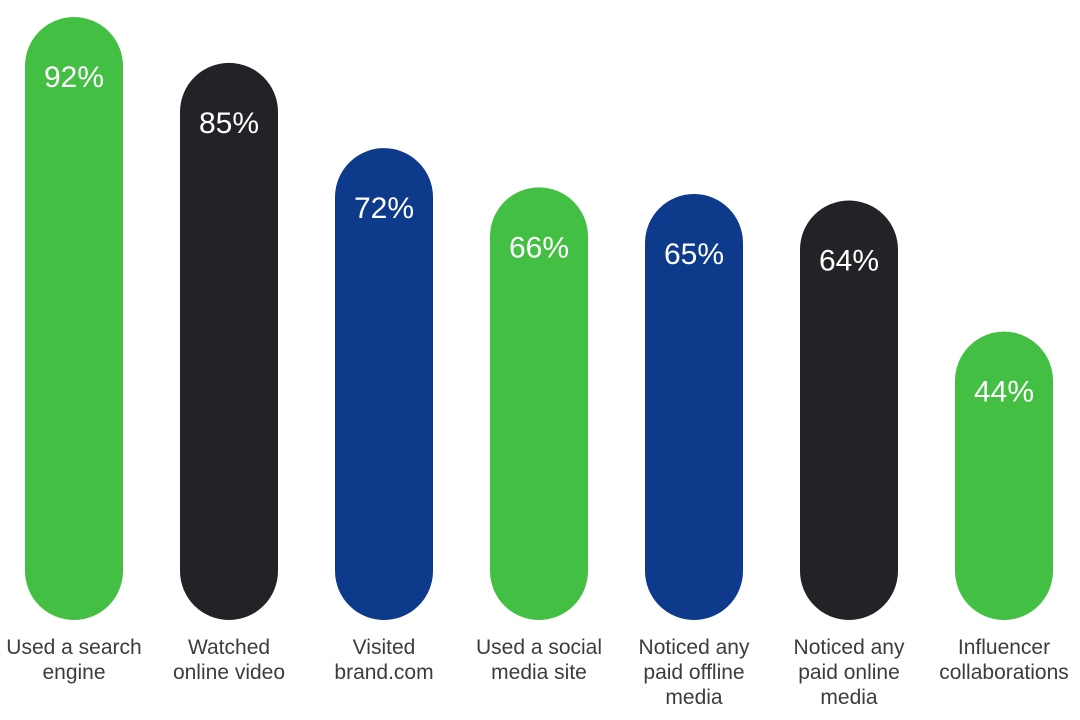 The width and height of the screenshot is (1080, 720). I want to click on category-label-line: Watched, so click(229, 647).